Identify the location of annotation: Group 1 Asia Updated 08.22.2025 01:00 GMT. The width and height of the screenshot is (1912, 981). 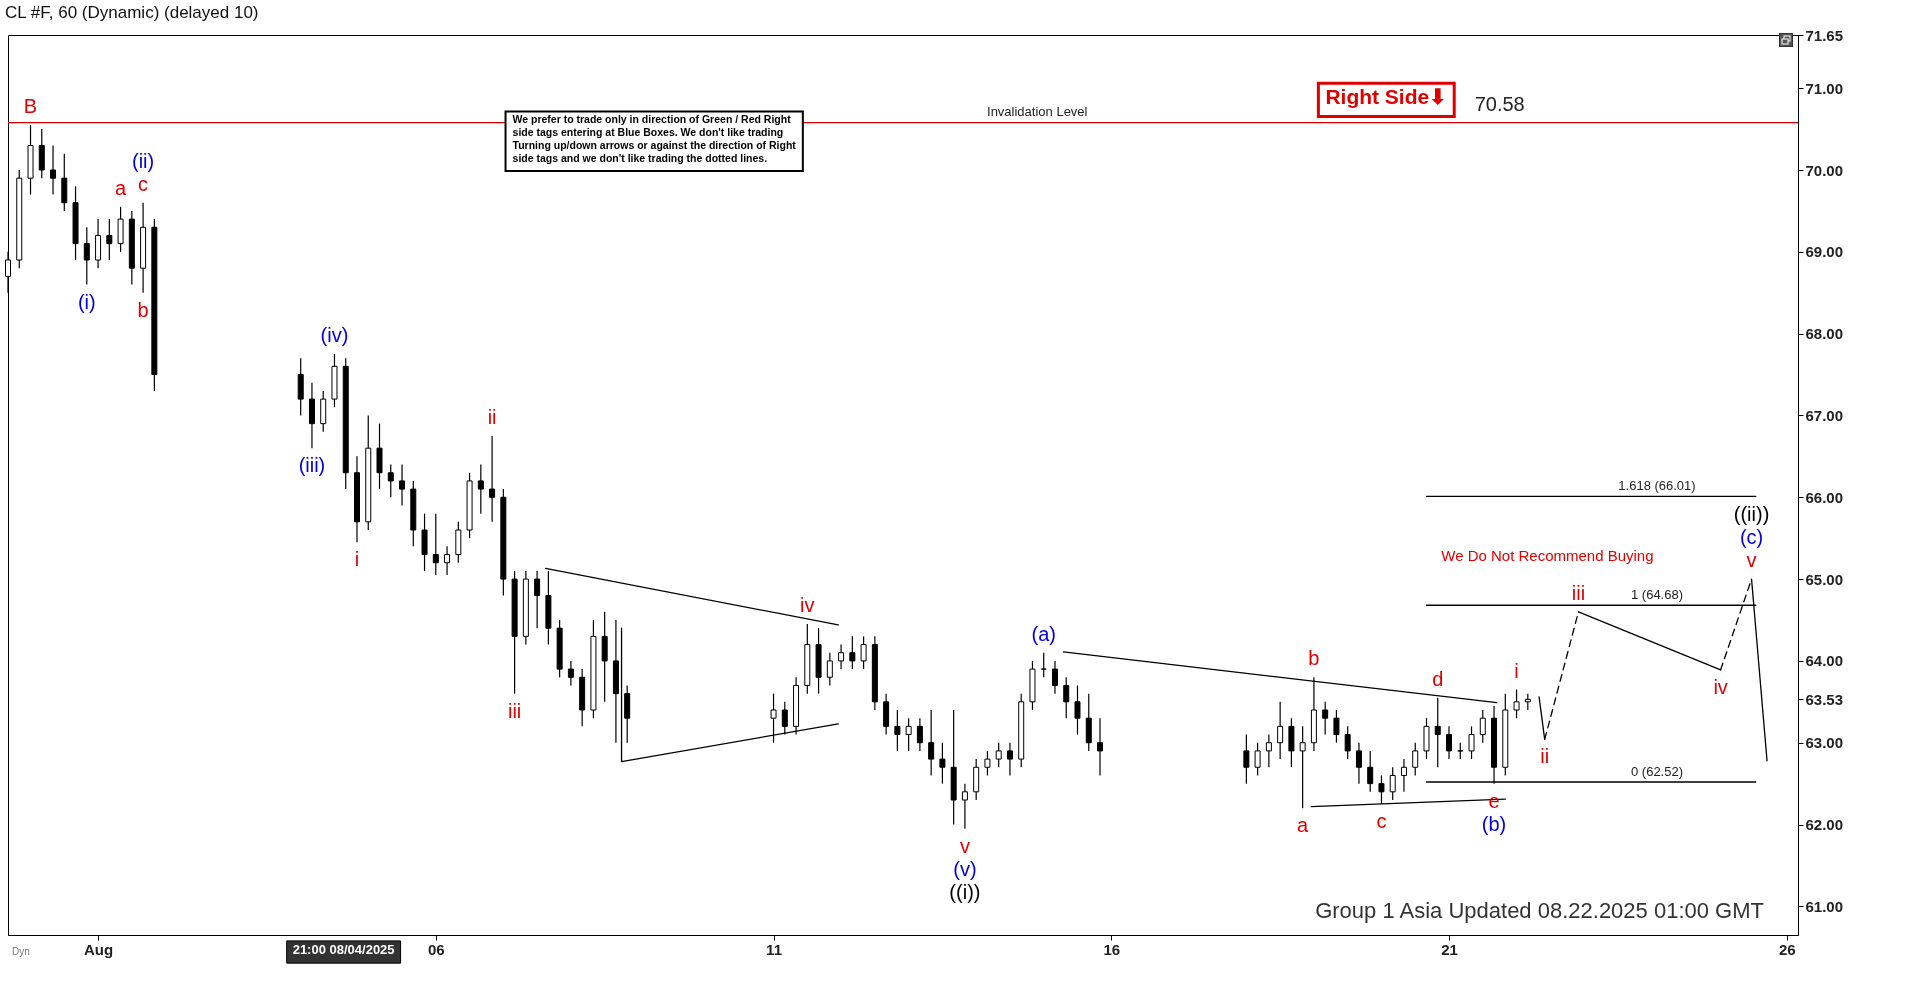
(1539, 911).